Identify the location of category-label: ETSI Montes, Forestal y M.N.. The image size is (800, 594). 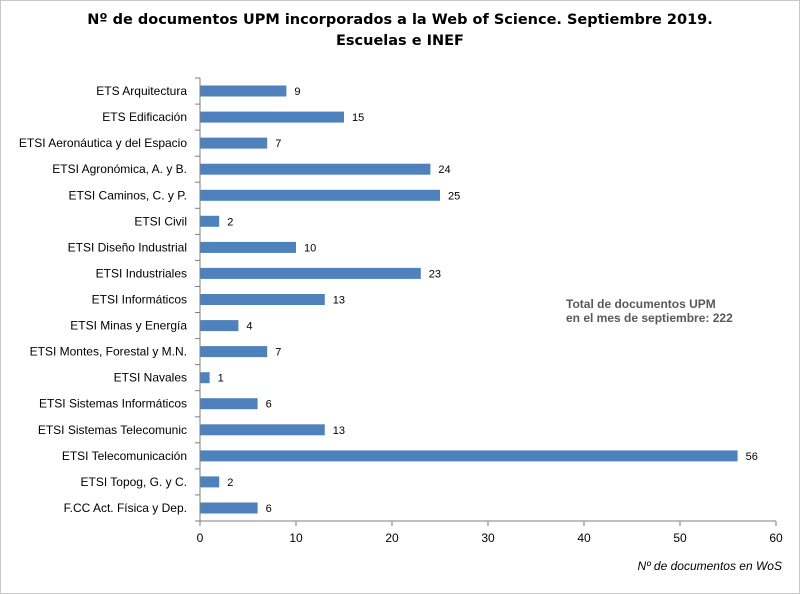
(108, 352).